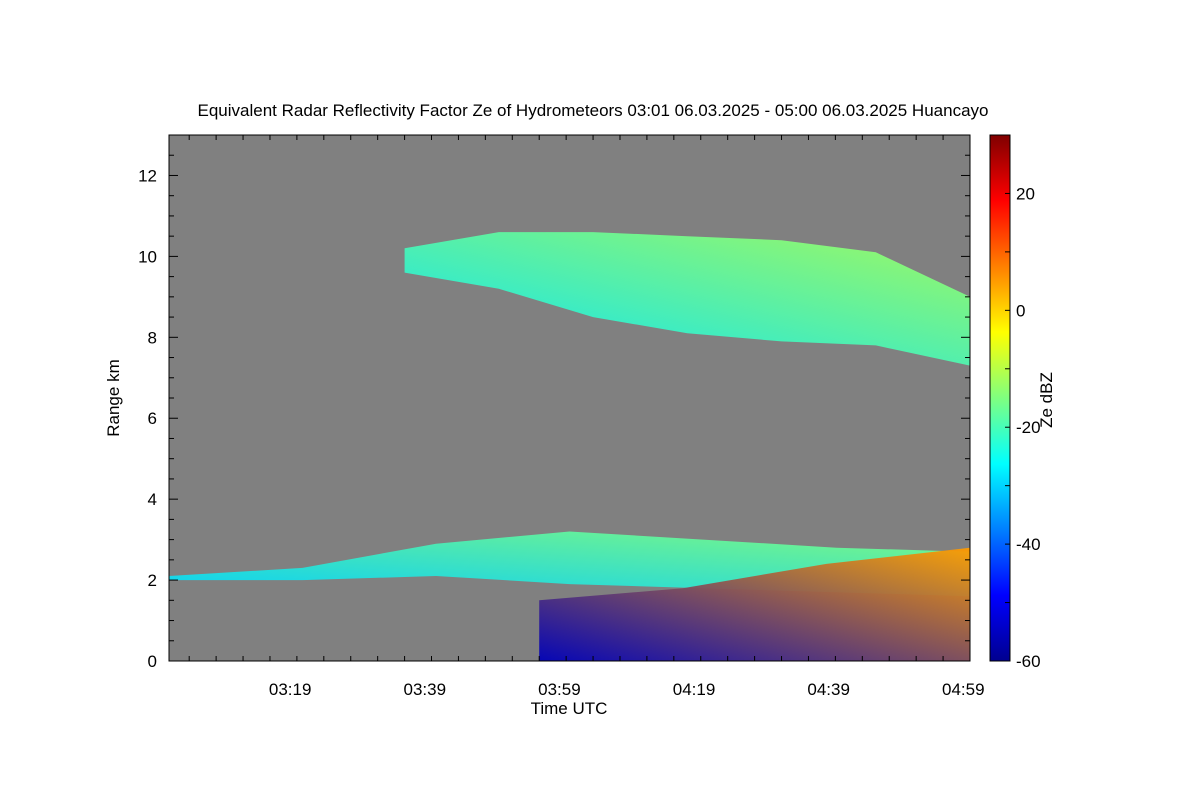  What do you see at coordinates (754, 604) in the screenshot?
I see `precipitation-below-cloud` at bounding box center [754, 604].